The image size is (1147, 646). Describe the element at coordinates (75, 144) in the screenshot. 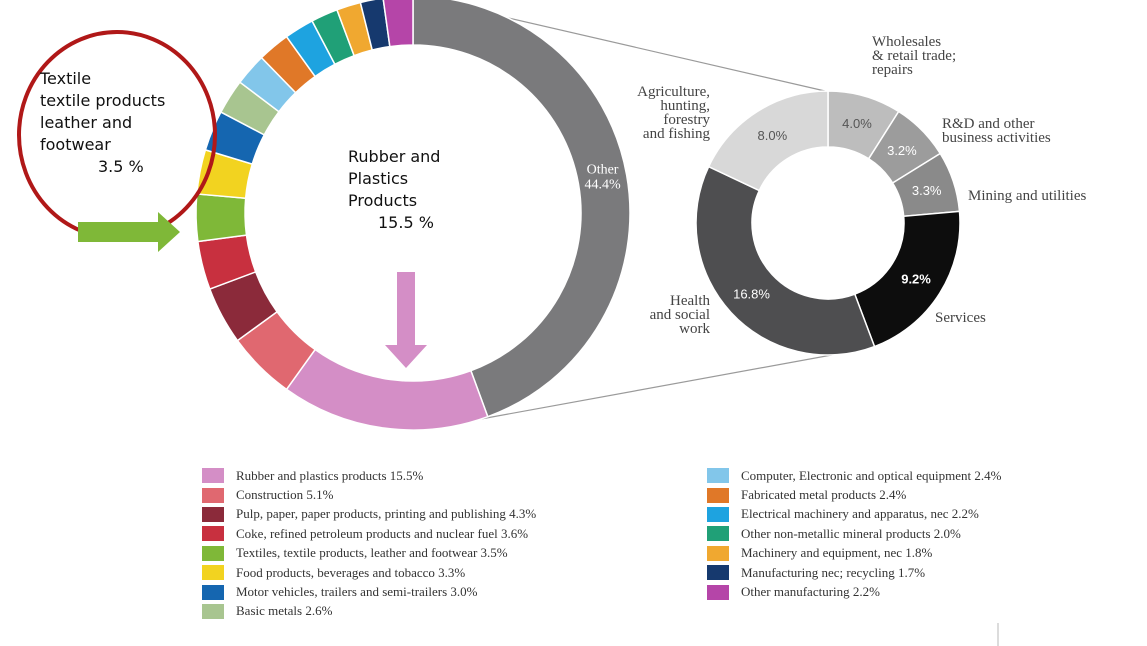

I see `callout-line: footwear` at that location.